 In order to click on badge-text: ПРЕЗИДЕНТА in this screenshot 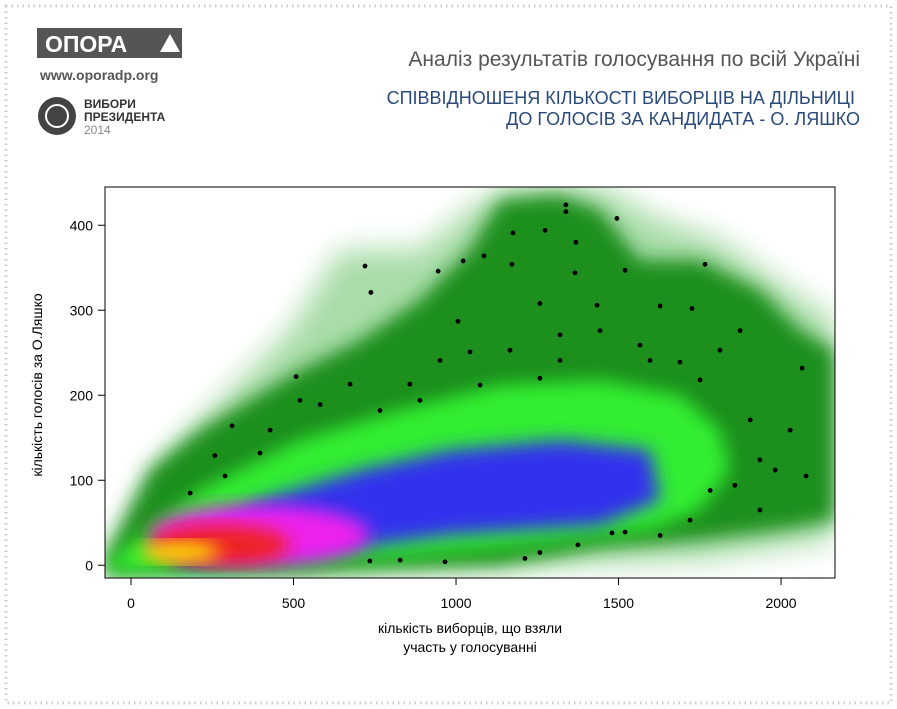, I will do `click(125, 117)`.